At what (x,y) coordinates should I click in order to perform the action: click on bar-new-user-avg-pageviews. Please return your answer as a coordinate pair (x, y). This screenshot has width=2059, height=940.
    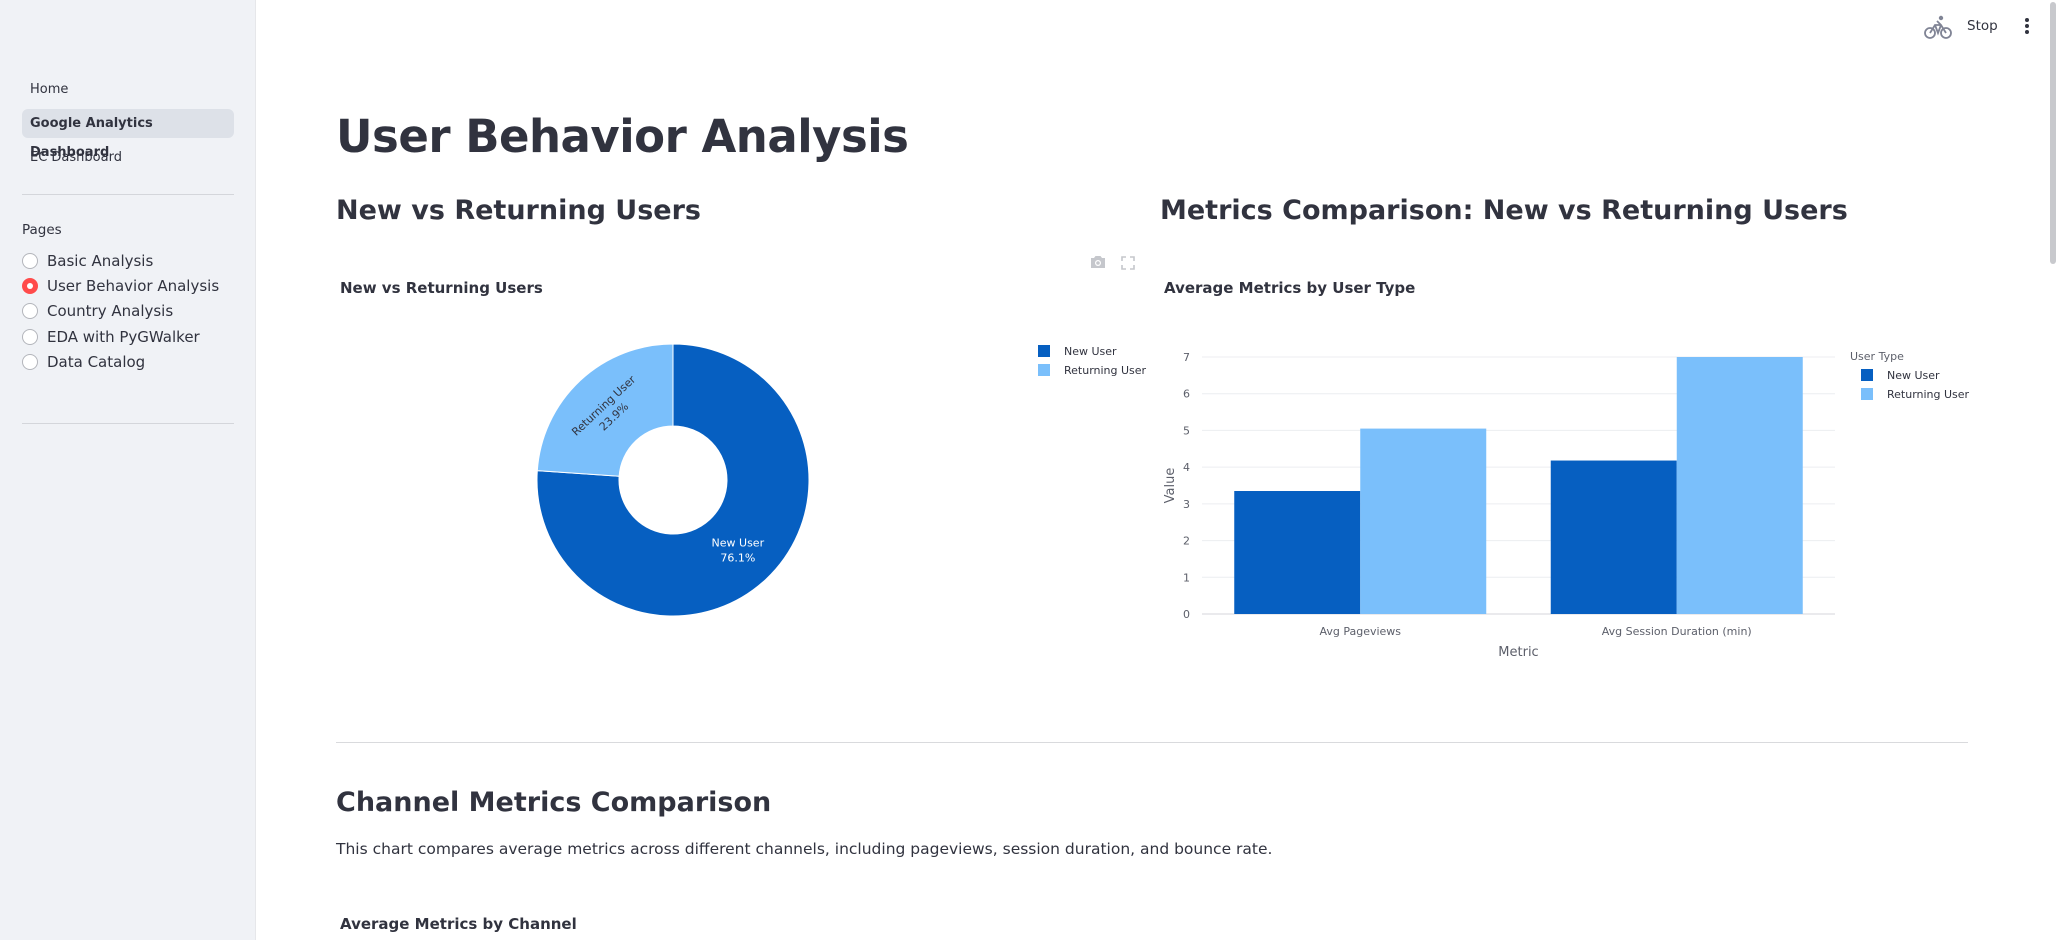
    Looking at the image, I should click on (1297, 552).